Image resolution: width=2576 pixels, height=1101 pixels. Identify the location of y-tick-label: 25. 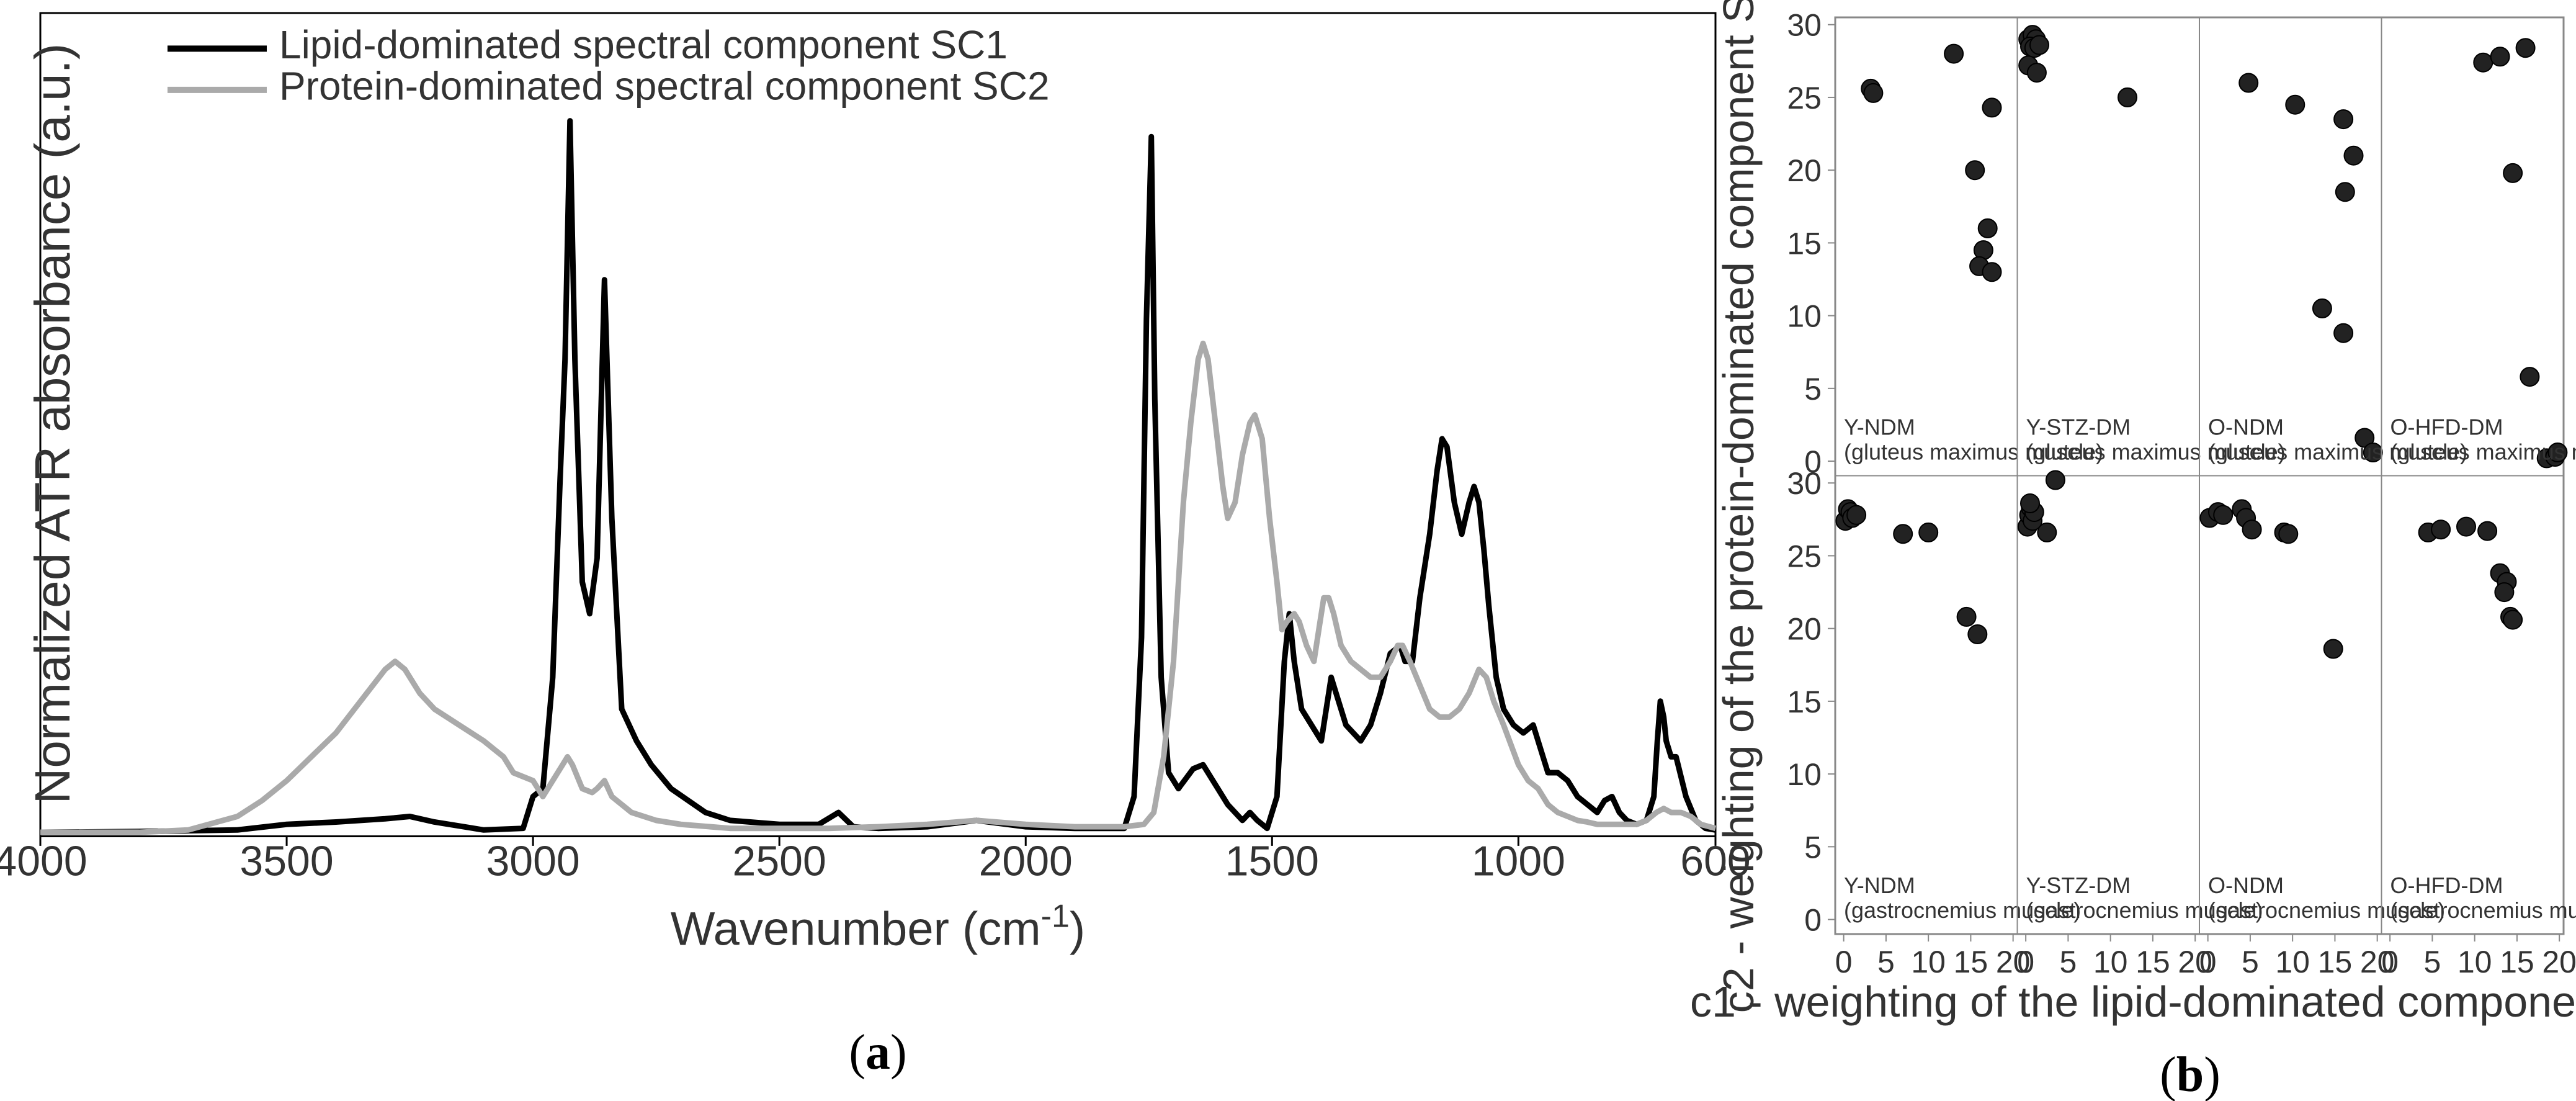
(1804, 556).